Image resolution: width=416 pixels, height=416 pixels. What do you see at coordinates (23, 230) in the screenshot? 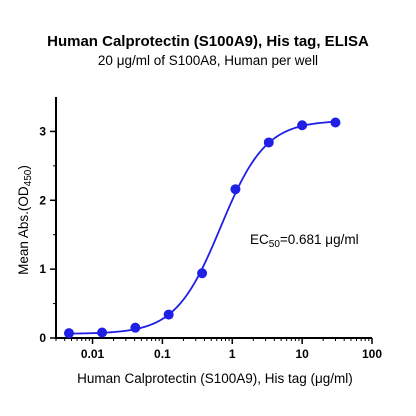
I see `y-axis-label-main: Mean Abs.(OD` at bounding box center [23, 230].